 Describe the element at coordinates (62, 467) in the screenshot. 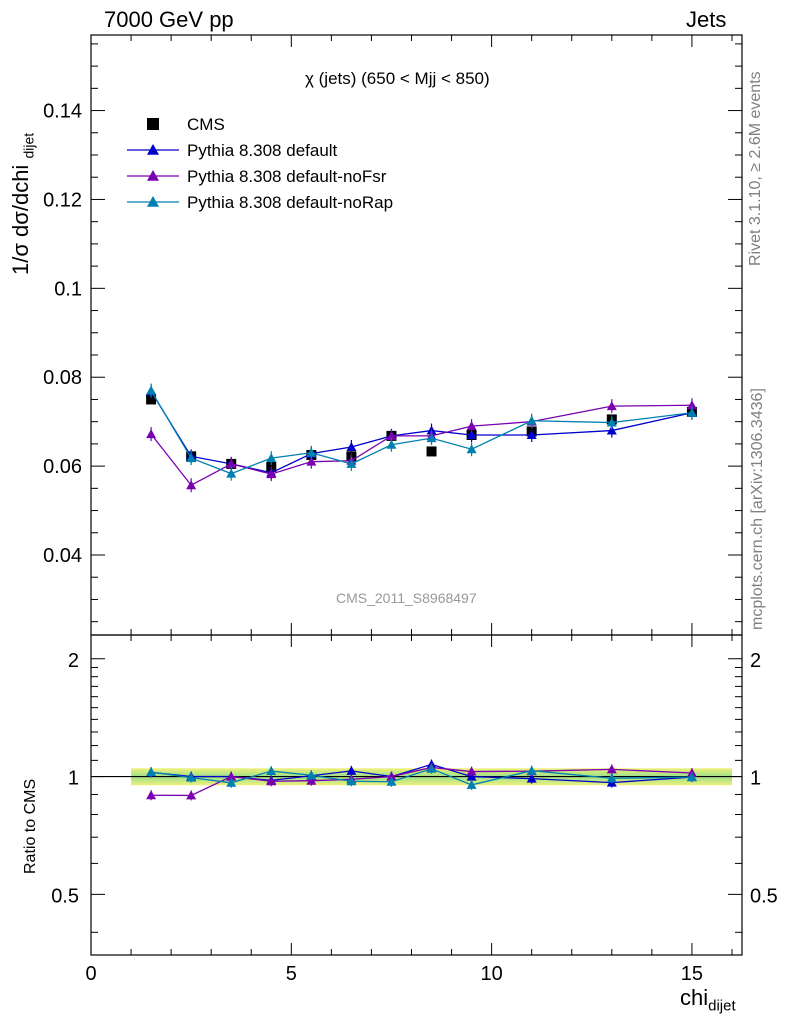

I see `y-tick-label: 0.06` at that location.